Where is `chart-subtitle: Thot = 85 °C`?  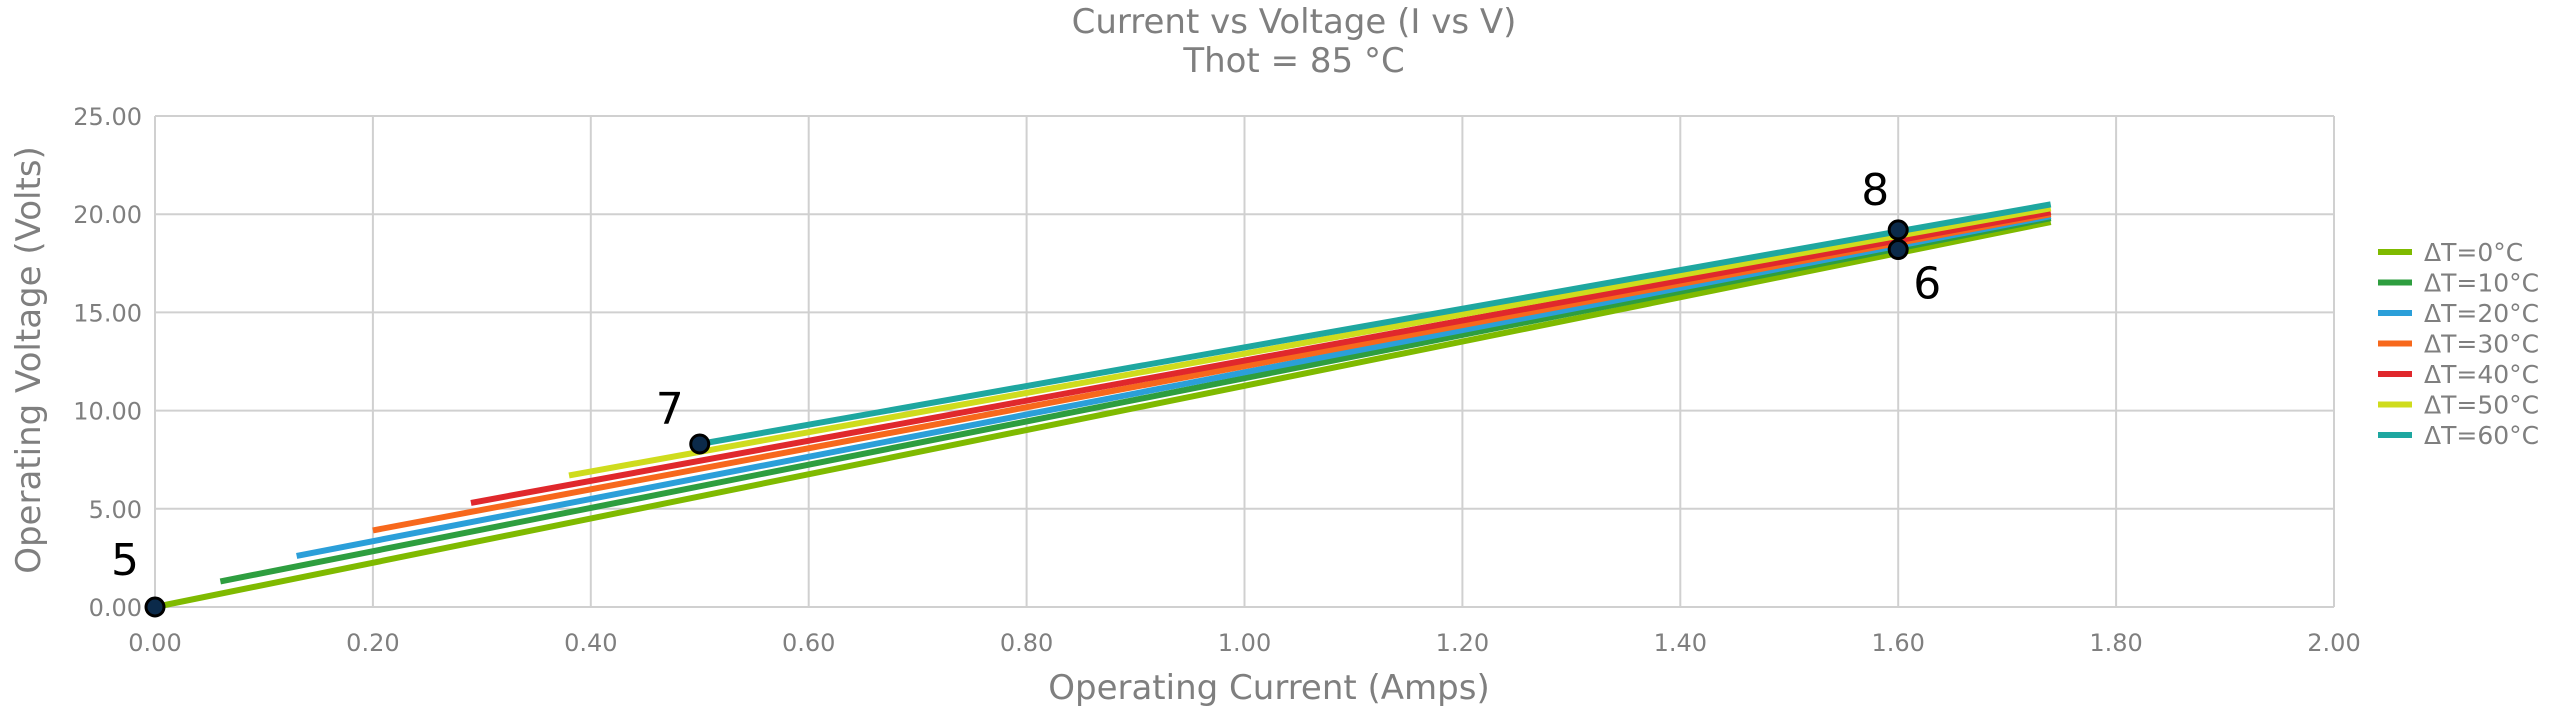 chart-subtitle: Thot = 85 °C is located at coordinates (1293, 61).